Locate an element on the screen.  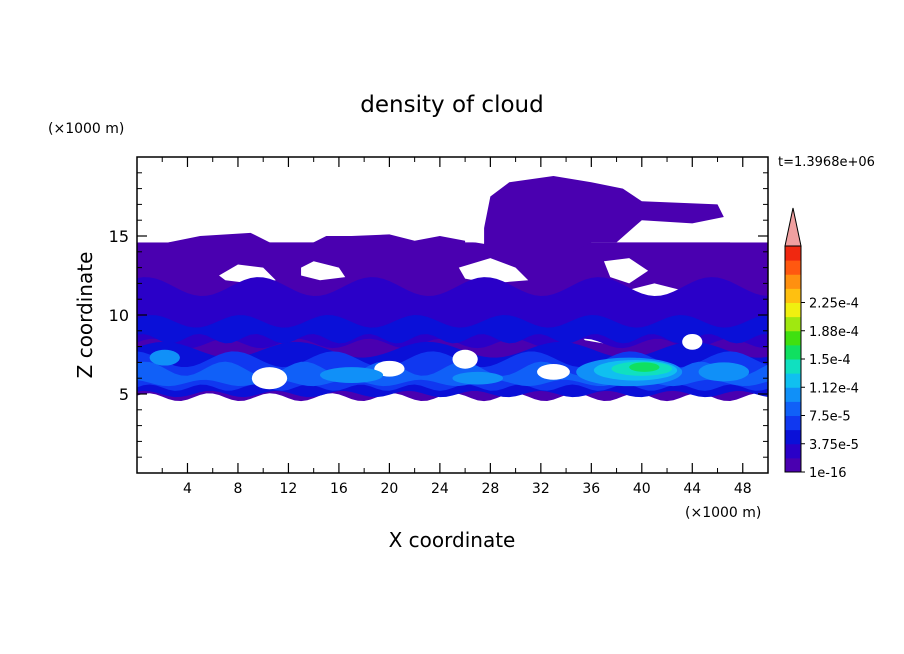
x-tick-label: 44 is located at coordinates (692, 489).